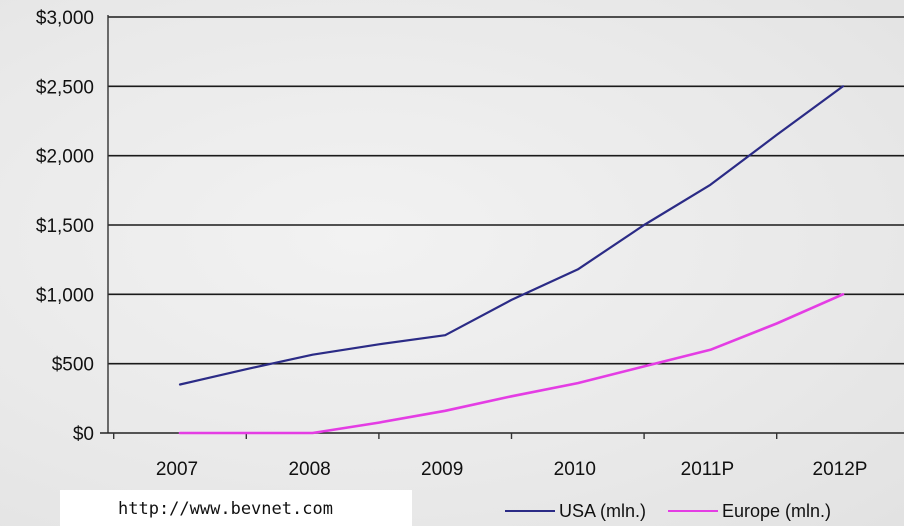  Describe the element at coordinates (693, 511) in the screenshot. I see `legend-swatch-europe` at that location.